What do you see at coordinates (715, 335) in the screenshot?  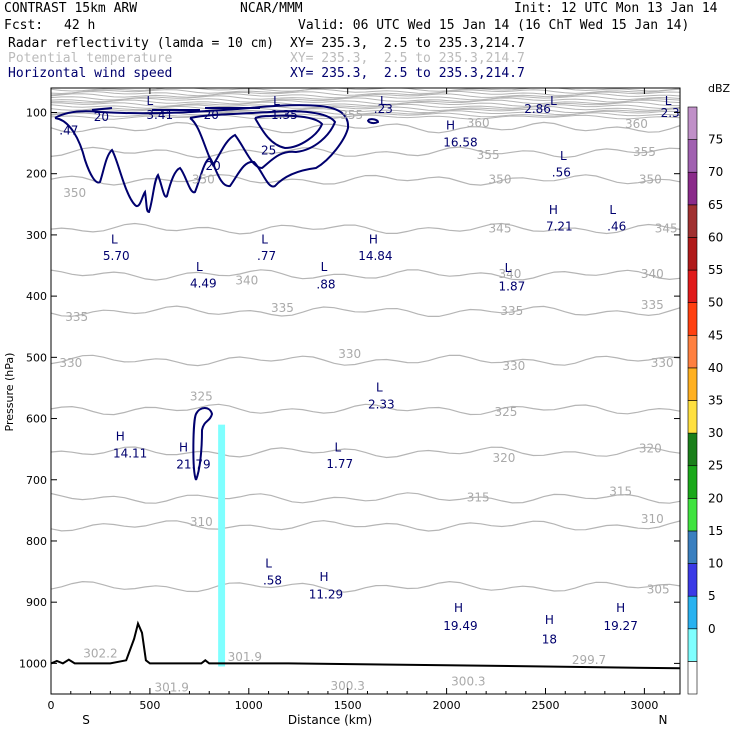 I see `colorbar-label: 45` at bounding box center [715, 335].